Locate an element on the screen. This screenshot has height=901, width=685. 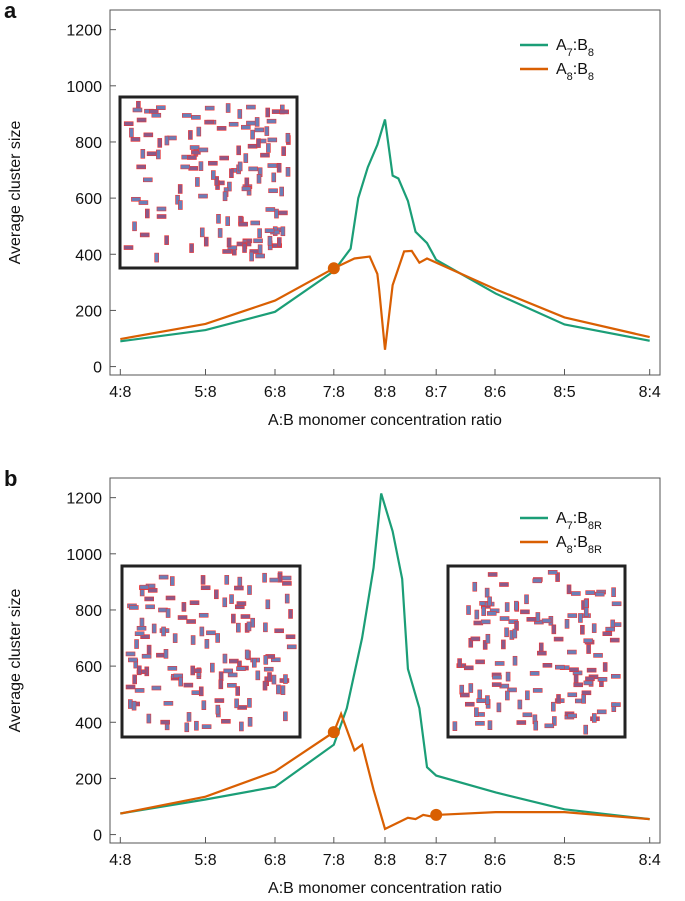
y-tick-label: 0 is located at coordinates (97, 836).